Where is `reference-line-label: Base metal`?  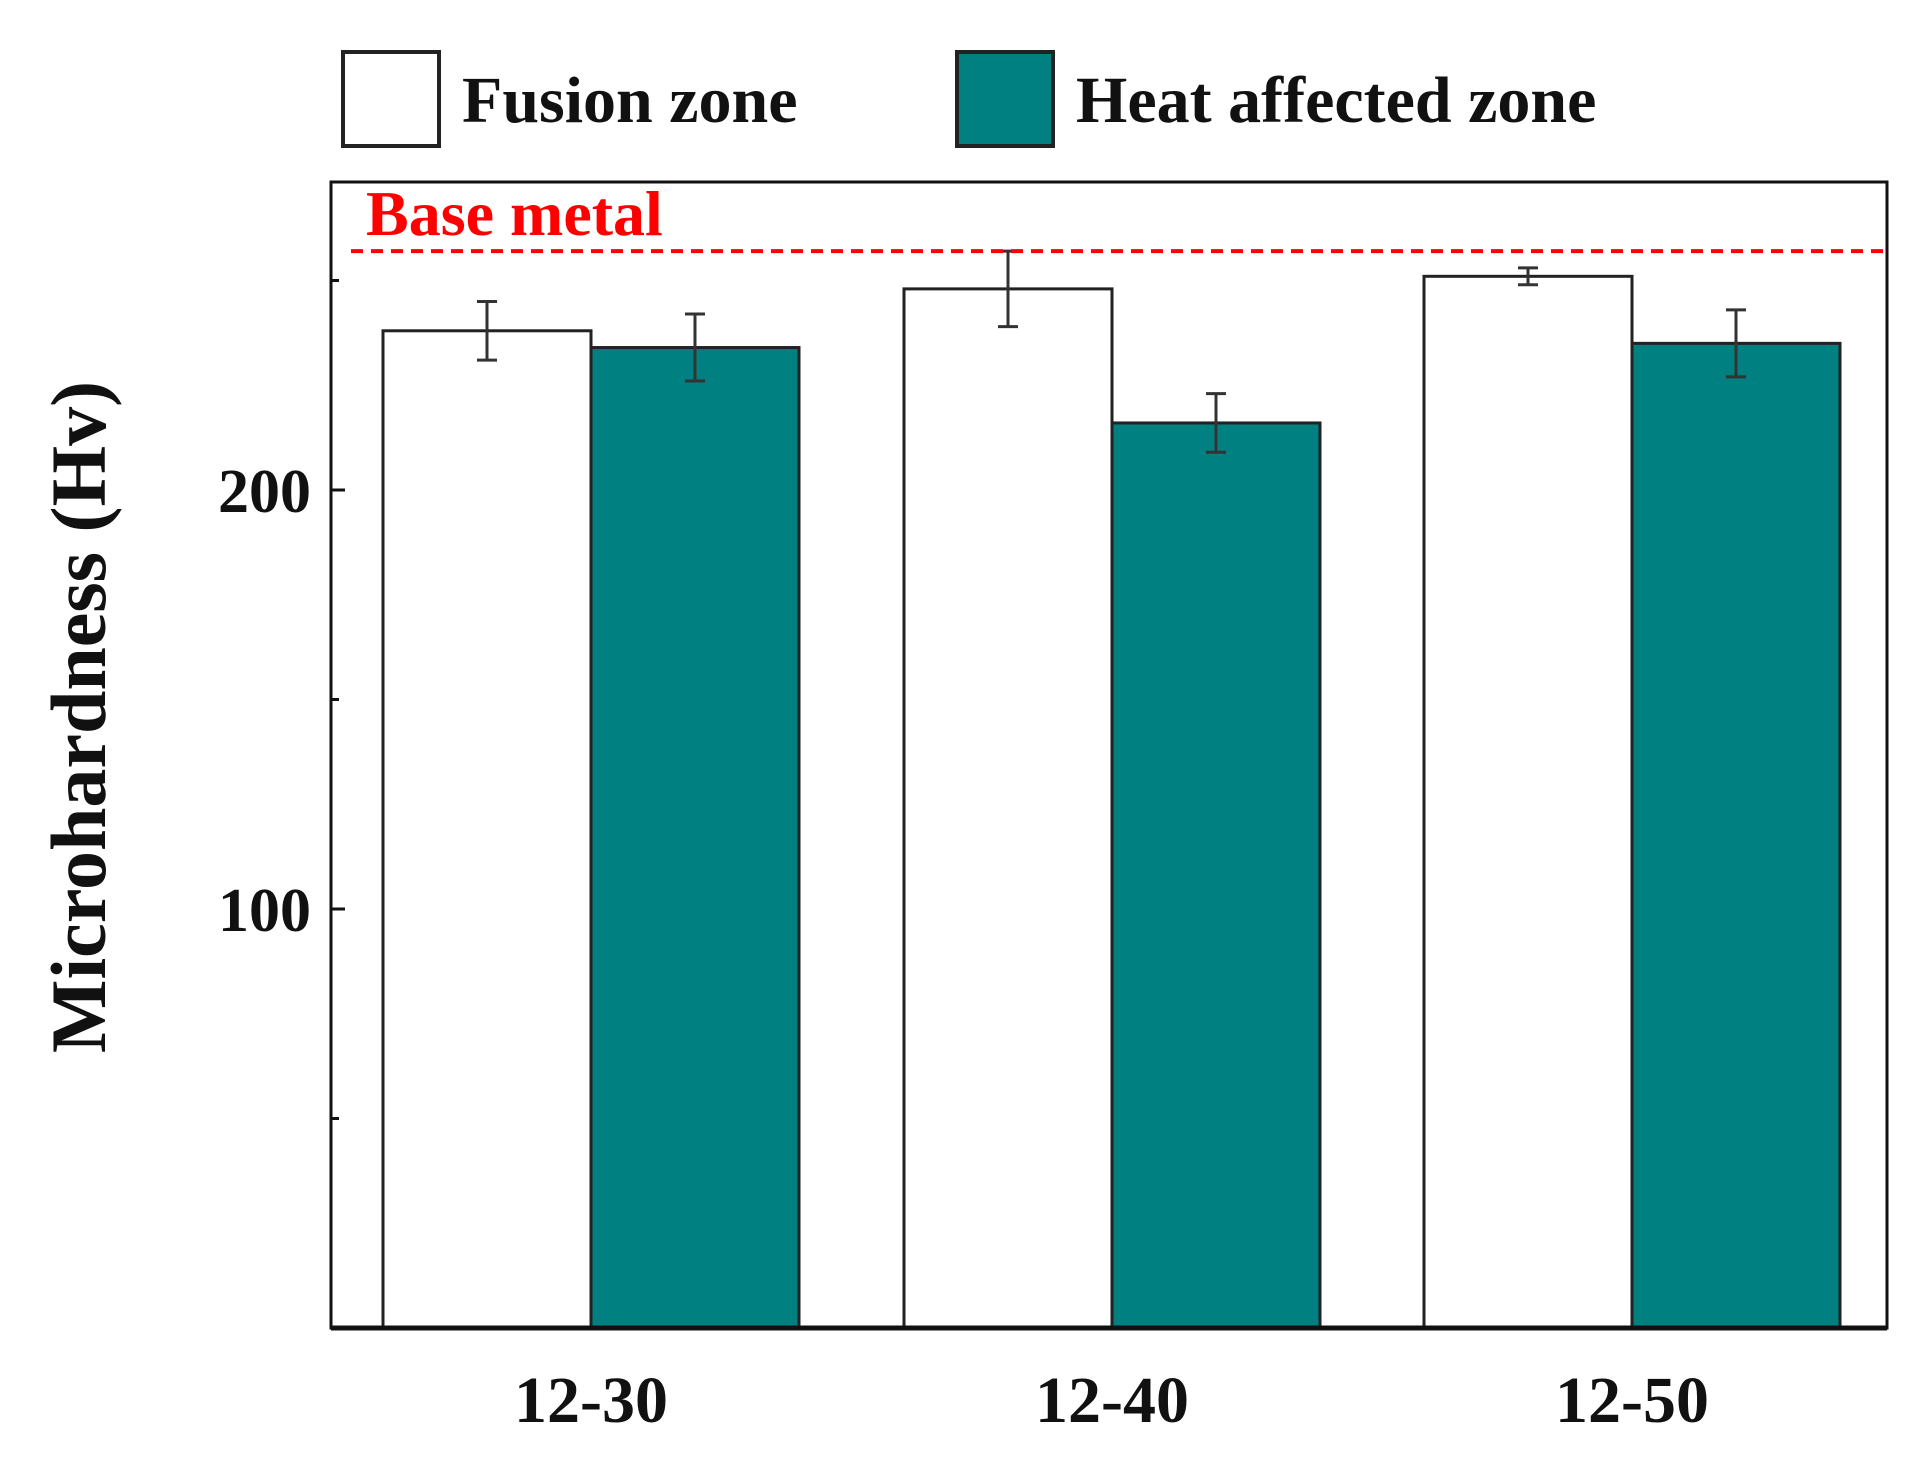
reference-line-label: Base metal is located at coordinates (514, 213).